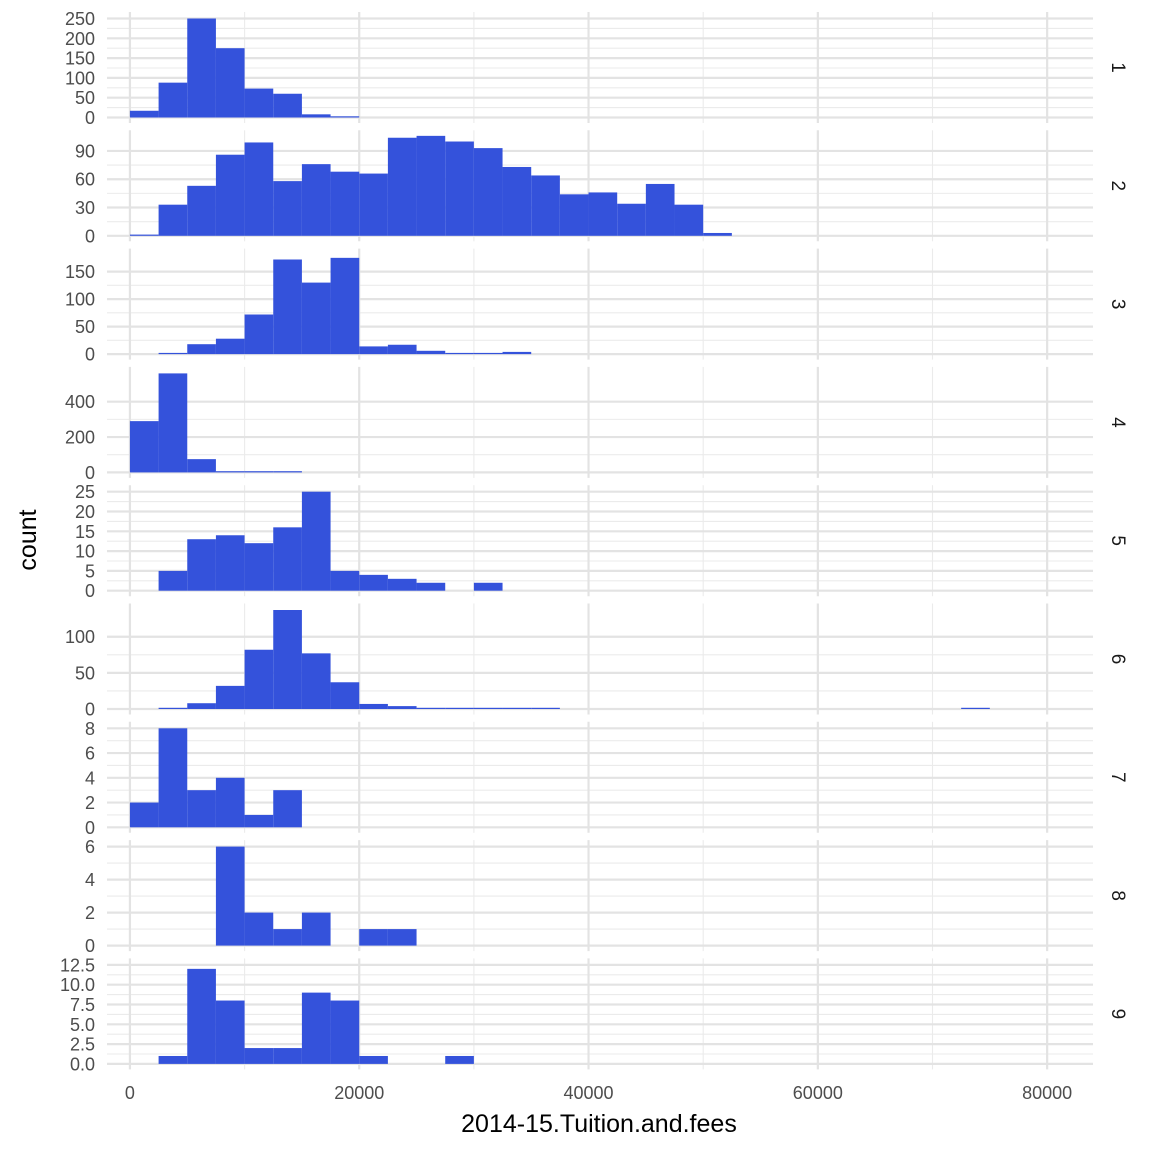 Image resolution: width=1152 pixels, height=1152 pixels. What do you see at coordinates (82, 1025) in the screenshot?
I see `y-tick-label: 5.0` at bounding box center [82, 1025].